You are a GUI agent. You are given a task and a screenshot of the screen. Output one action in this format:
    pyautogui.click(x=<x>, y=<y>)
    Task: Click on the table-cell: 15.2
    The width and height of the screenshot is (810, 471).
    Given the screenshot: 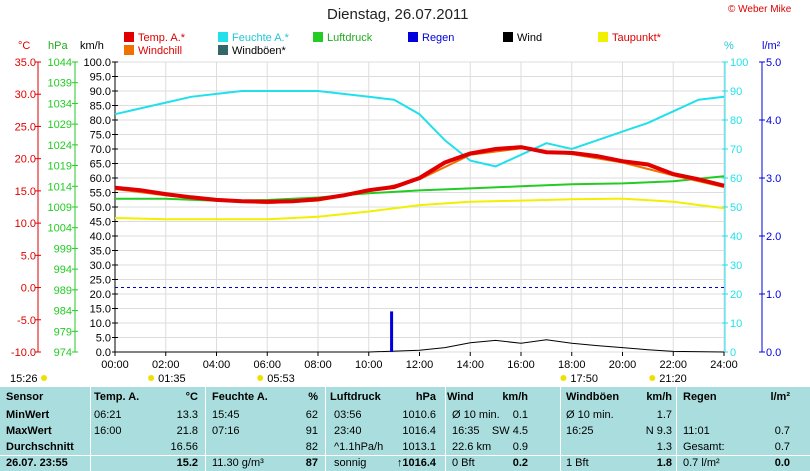 What is the action you would take?
    pyautogui.click(x=187, y=463)
    